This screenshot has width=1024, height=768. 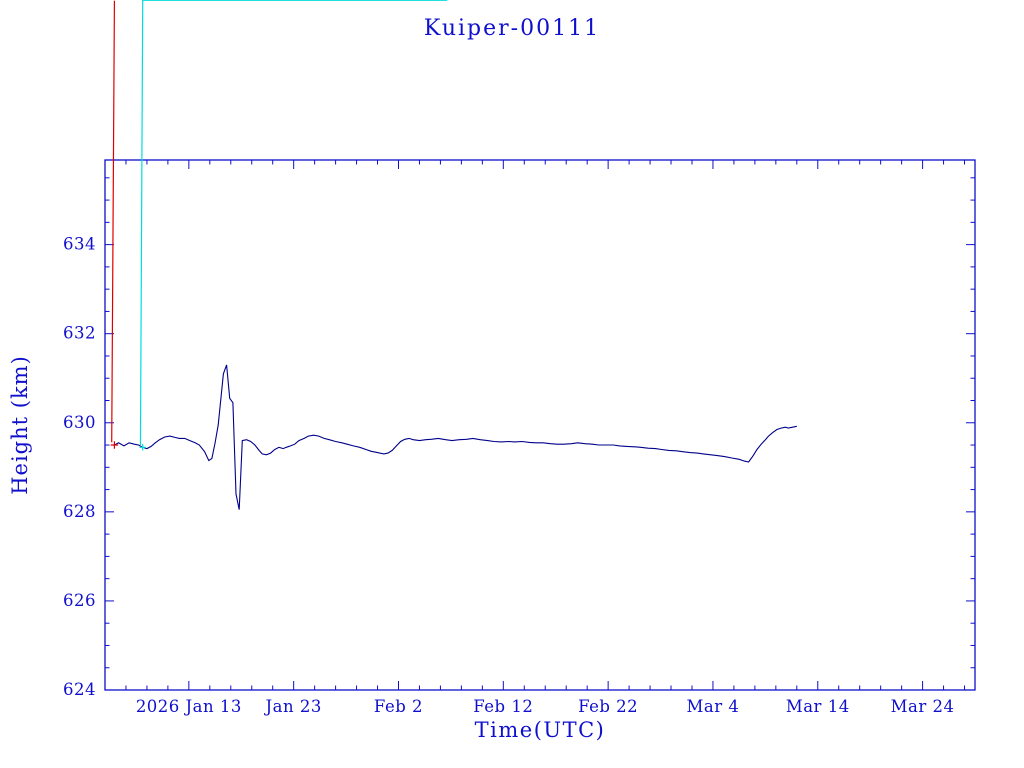 What do you see at coordinates (79, 511) in the screenshot?
I see `y-tick-label: 628` at bounding box center [79, 511].